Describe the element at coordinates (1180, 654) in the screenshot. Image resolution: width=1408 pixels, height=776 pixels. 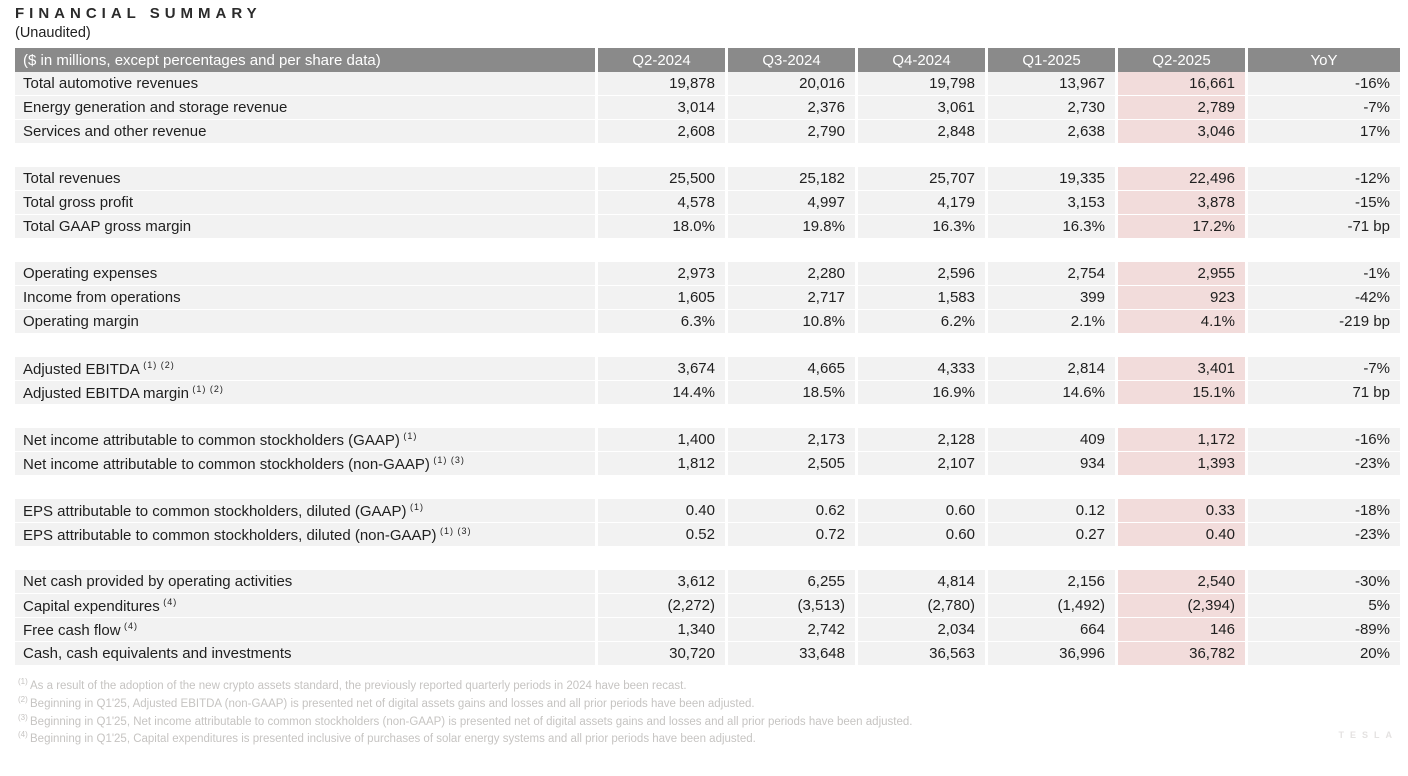
I see `cell-q2-2025: 36,782` at that location.